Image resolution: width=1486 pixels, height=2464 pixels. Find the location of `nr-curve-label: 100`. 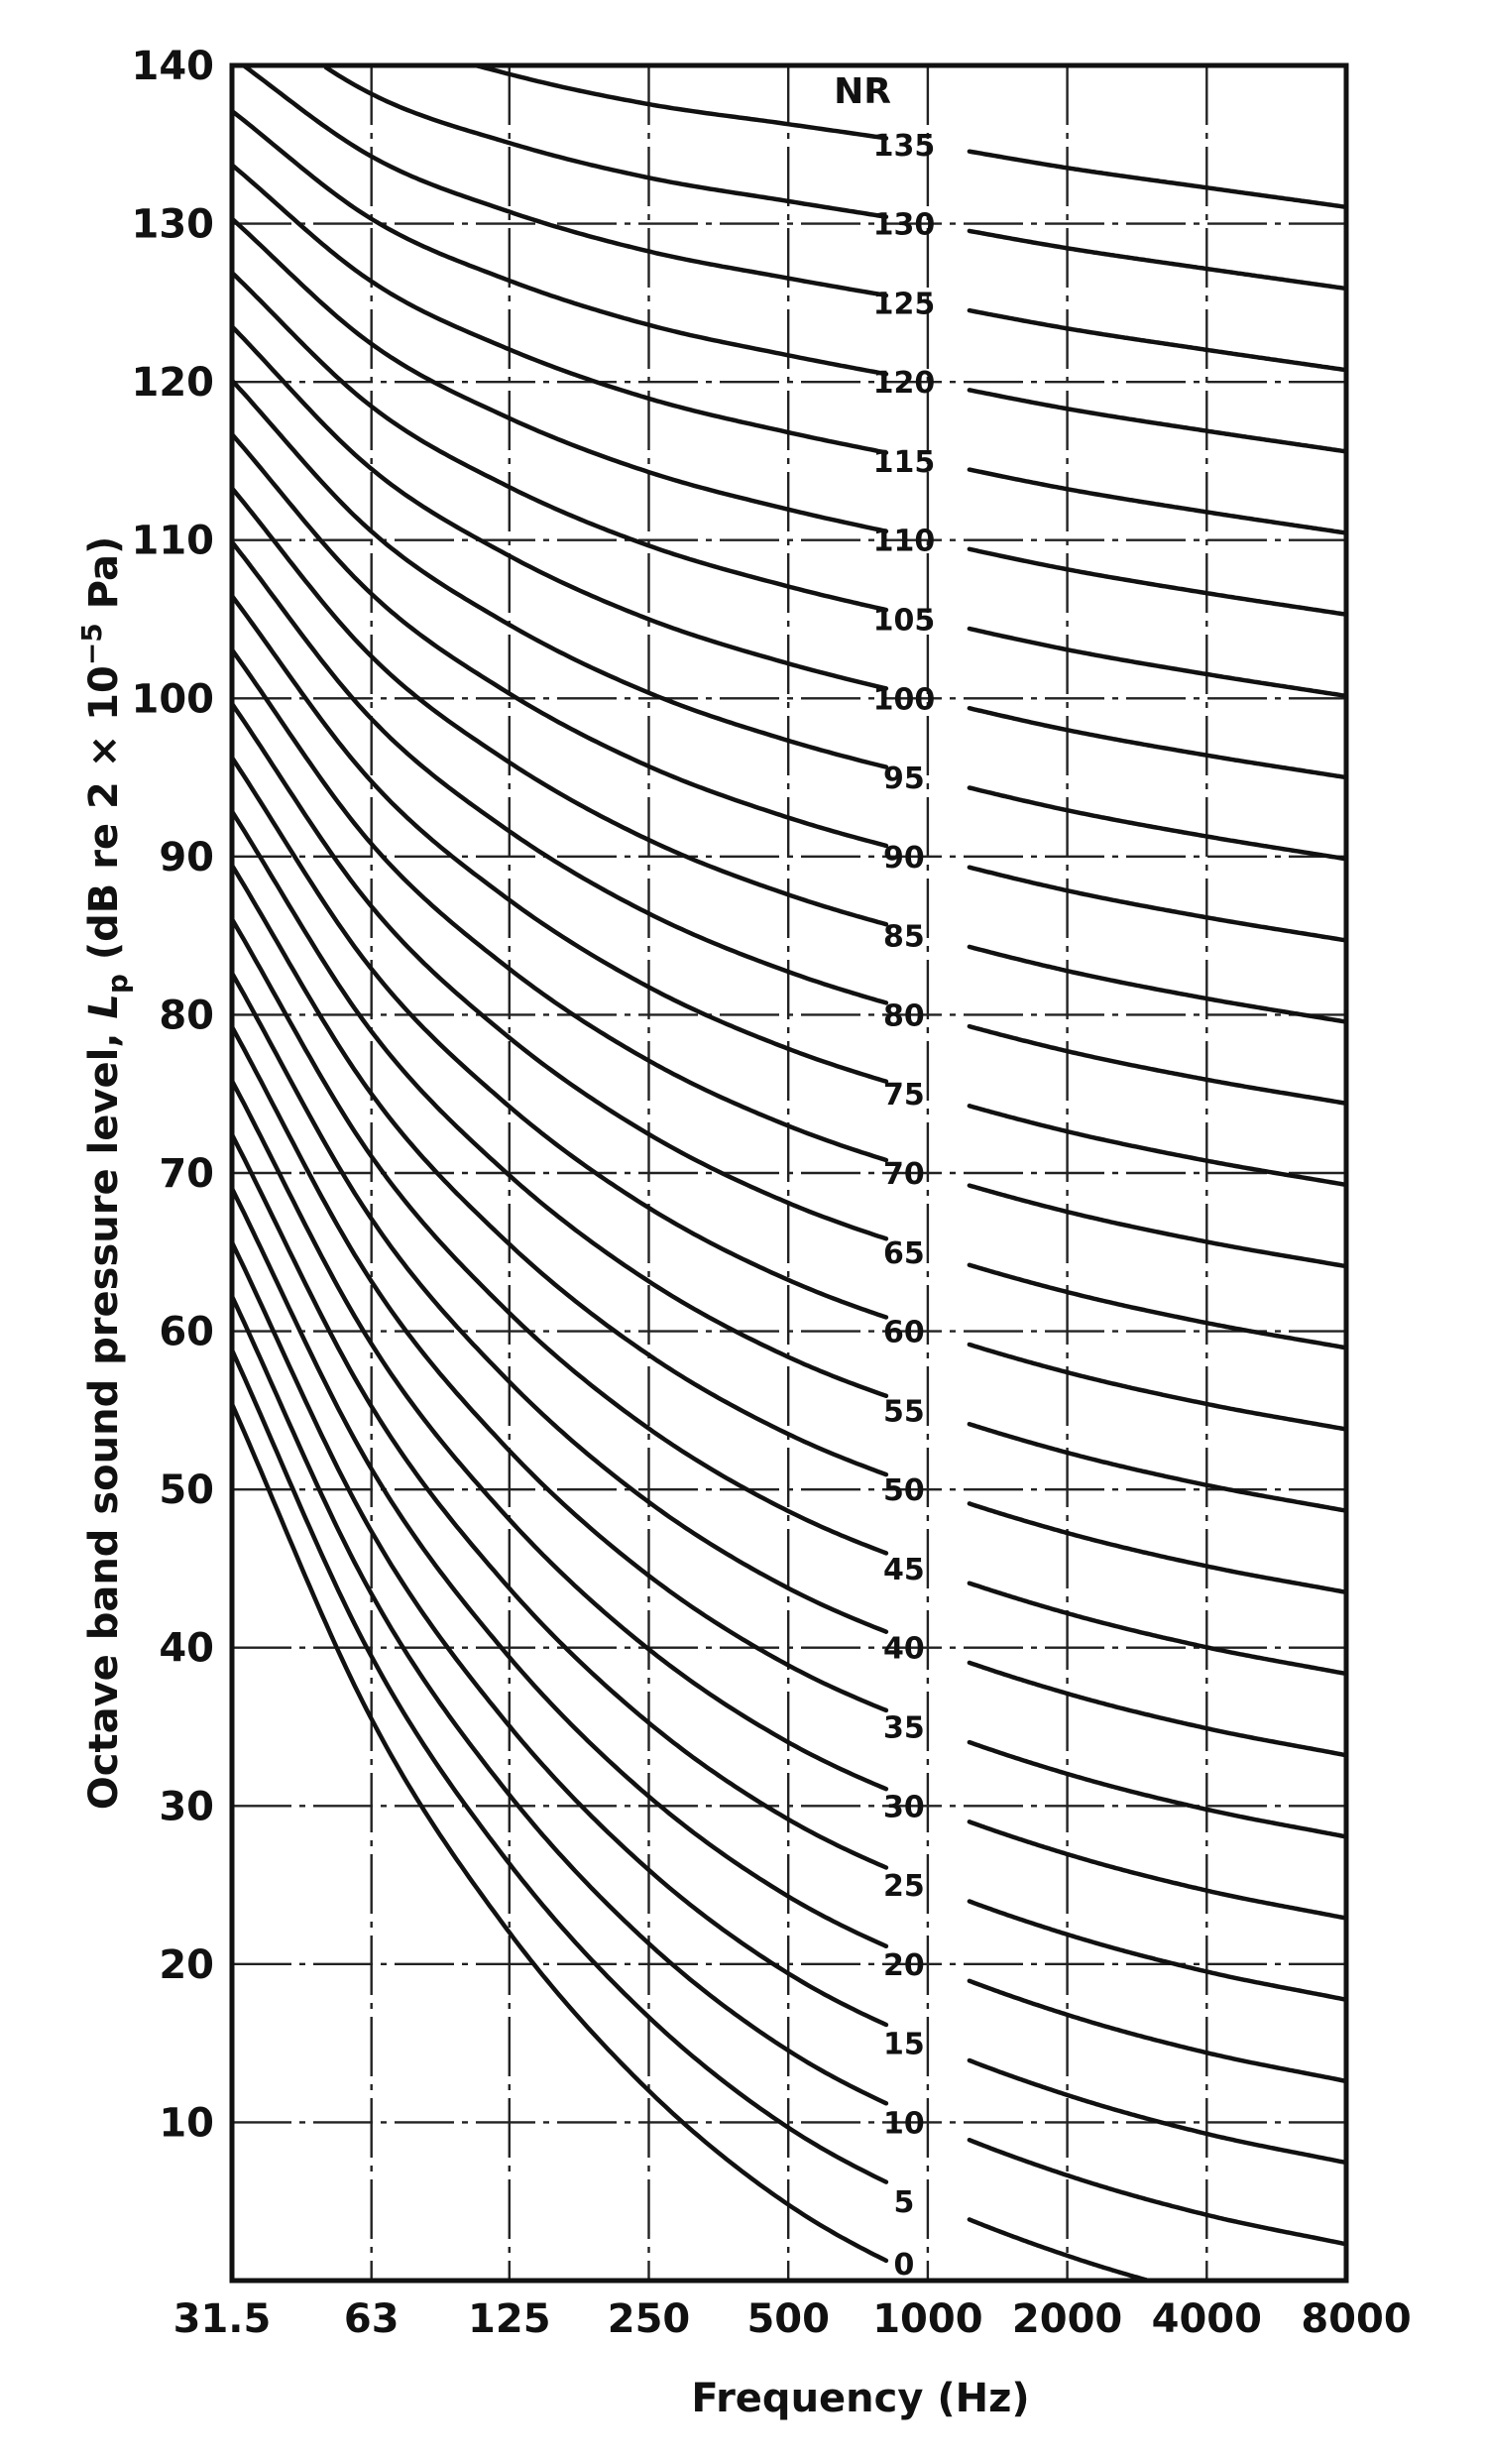

nr-curve-label: 100 is located at coordinates (905, 699).